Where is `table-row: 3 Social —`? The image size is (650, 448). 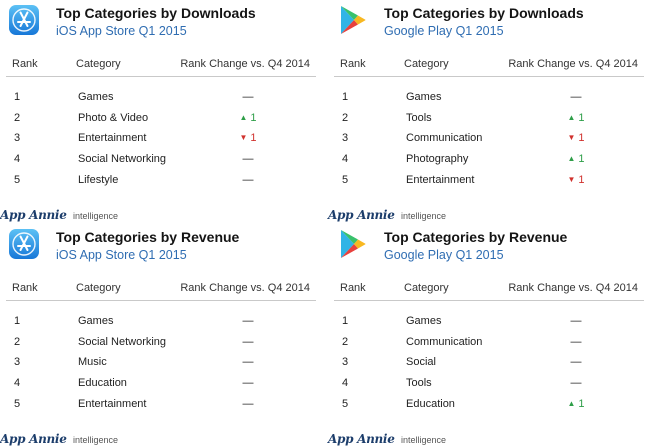 table-row: 3 Social — is located at coordinates (492, 363).